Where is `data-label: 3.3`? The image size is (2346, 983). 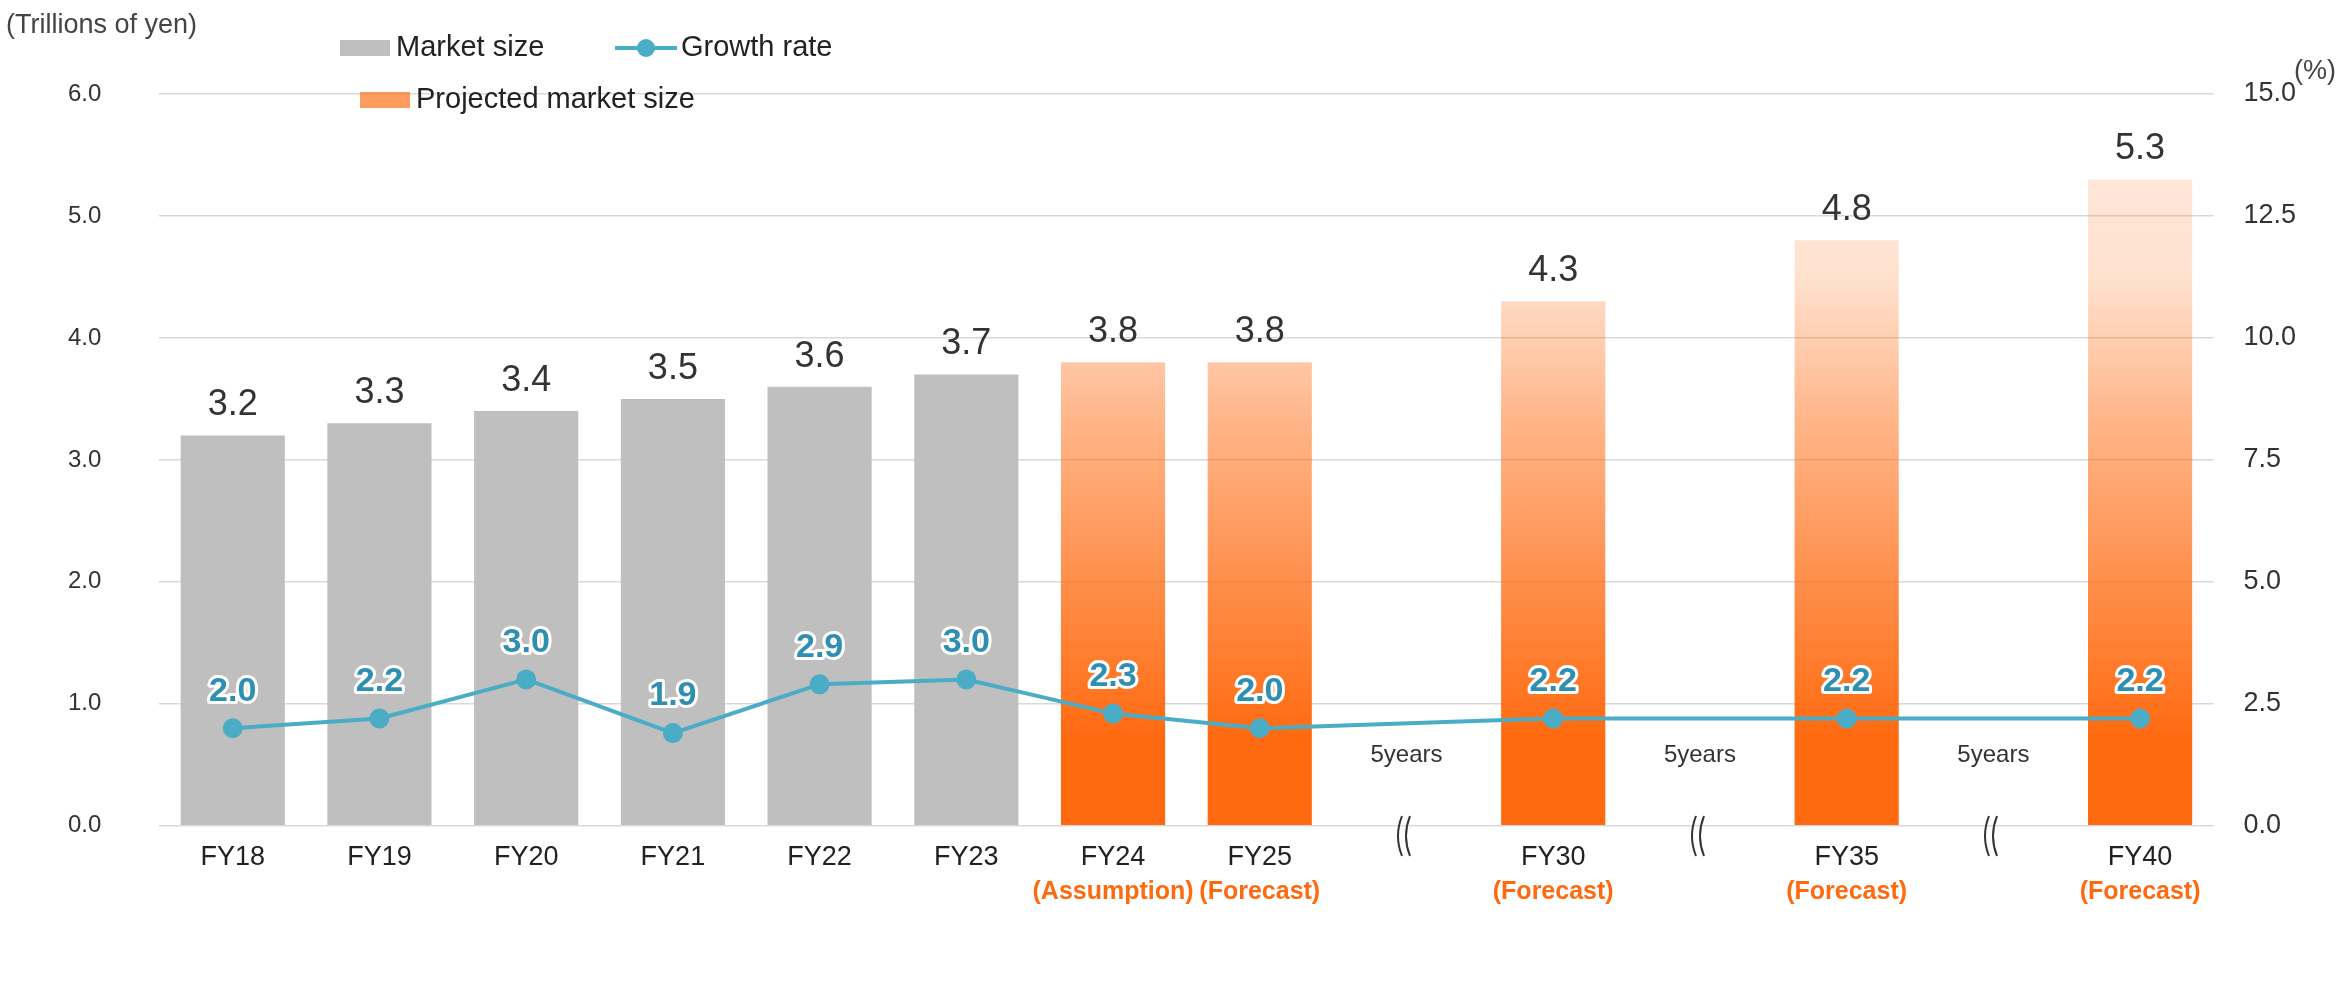
data-label: 3.3 is located at coordinates (379, 391).